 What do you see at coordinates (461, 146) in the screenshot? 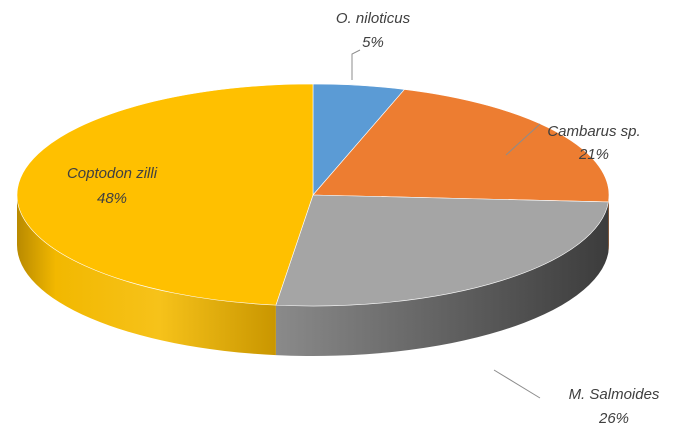
I see `pie-slice-cambarus-sp` at bounding box center [461, 146].